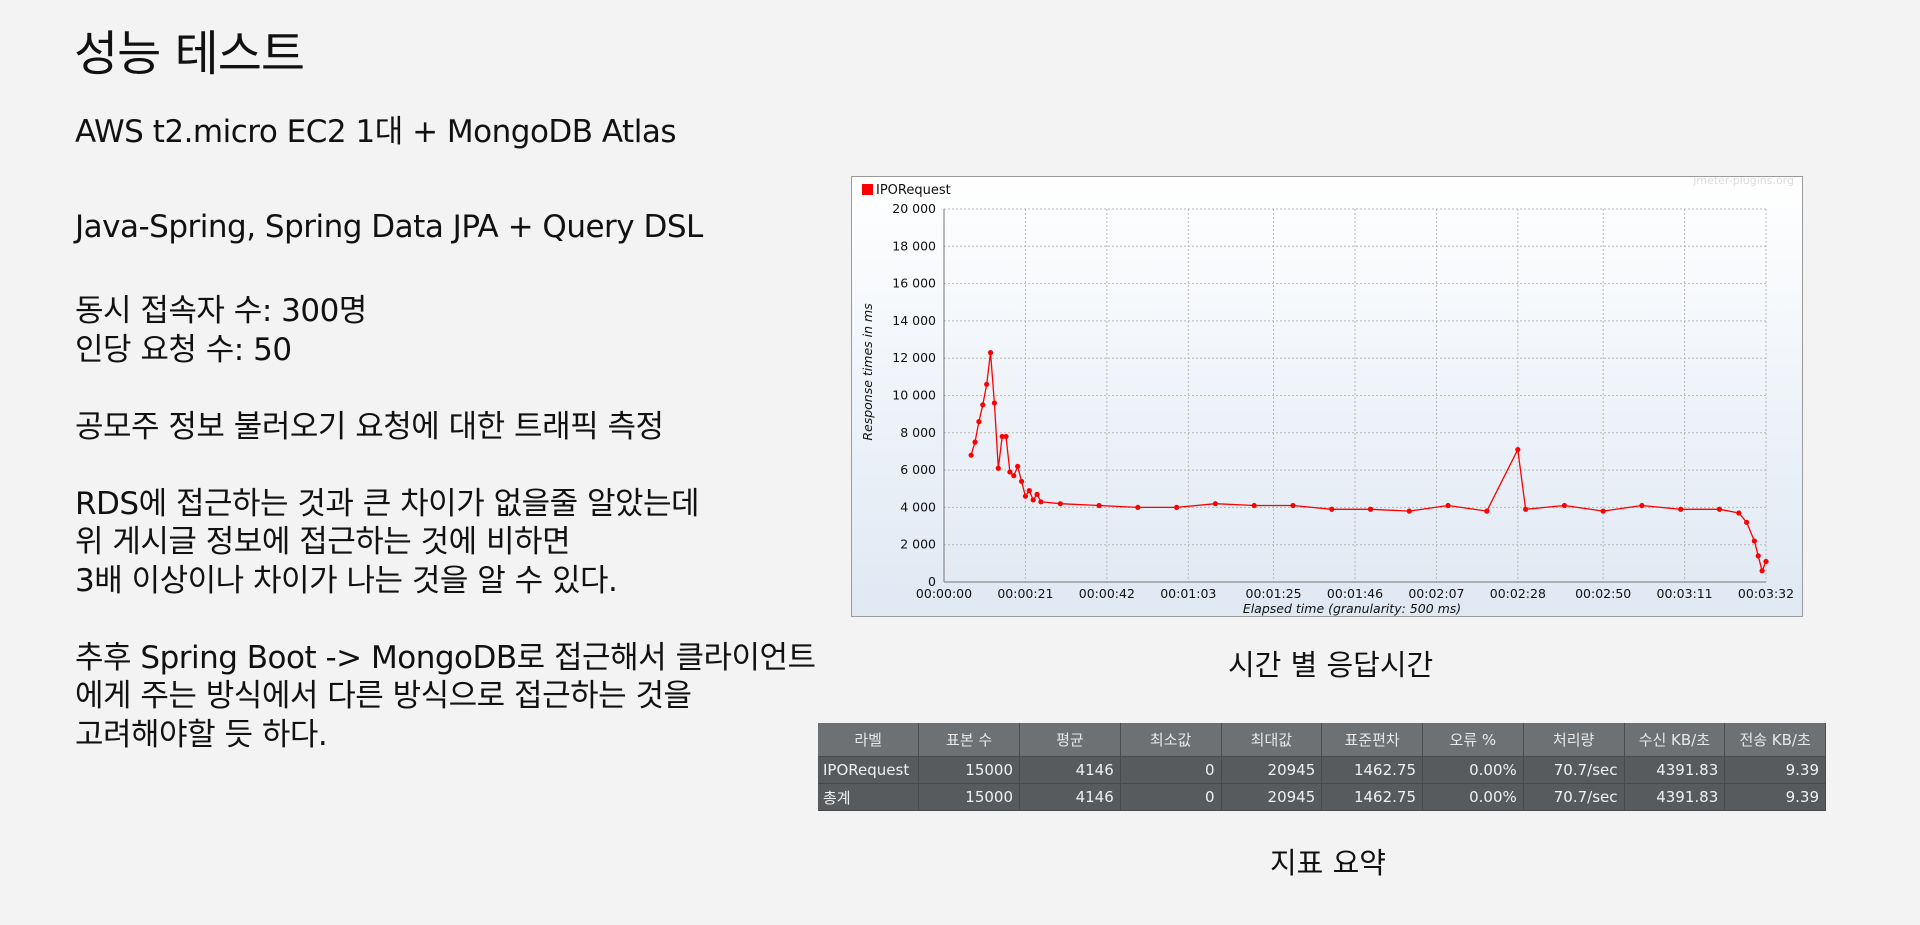 This screenshot has width=1920, height=925. I want to click on table-header-cell: 오류 %, so click(1473, 740).